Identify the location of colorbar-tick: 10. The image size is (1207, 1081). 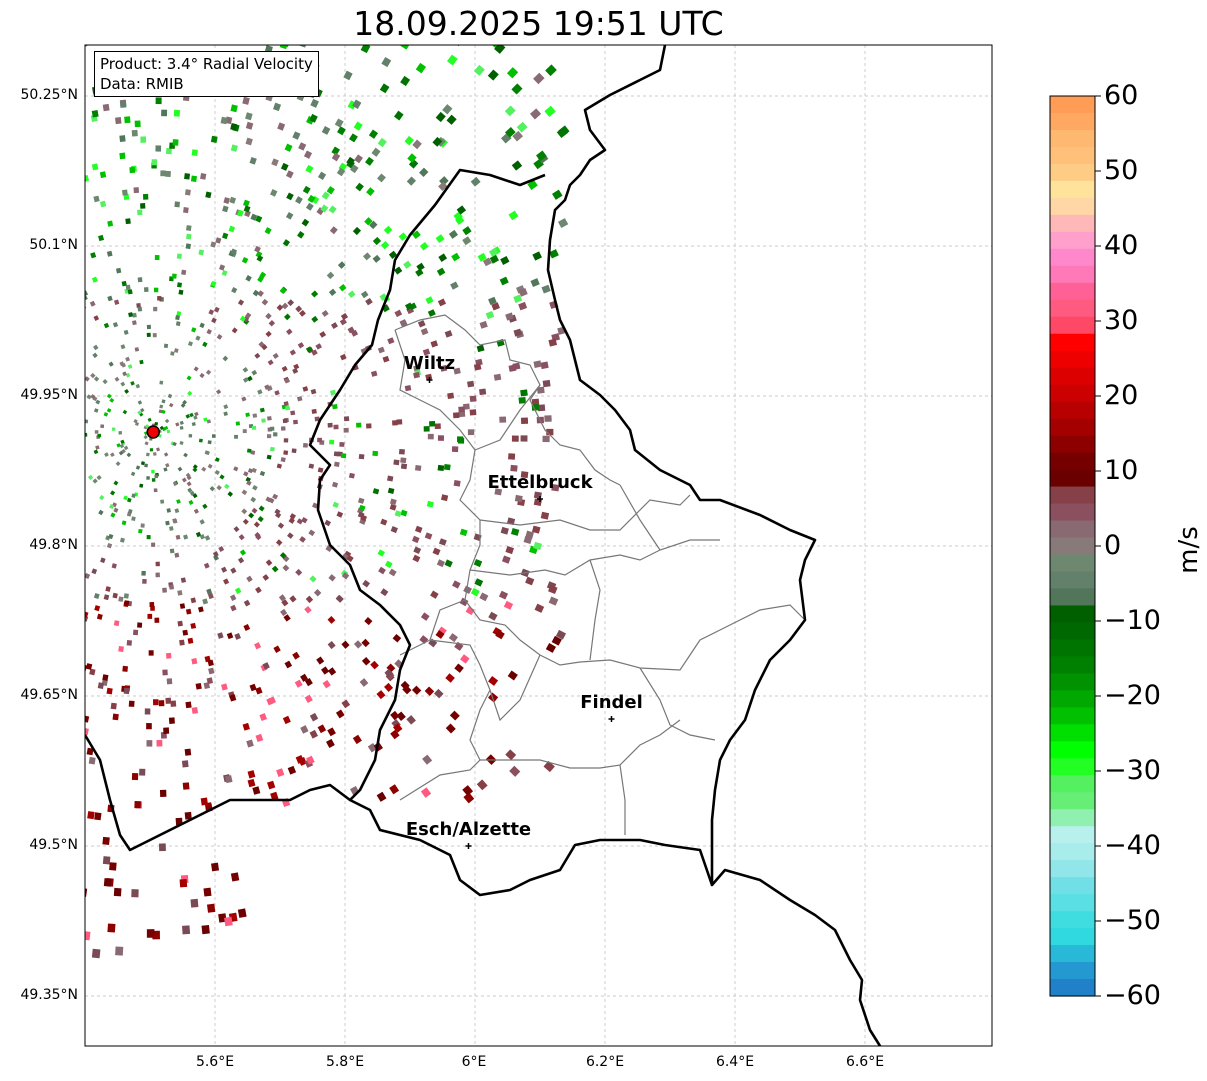
(1121, 470).